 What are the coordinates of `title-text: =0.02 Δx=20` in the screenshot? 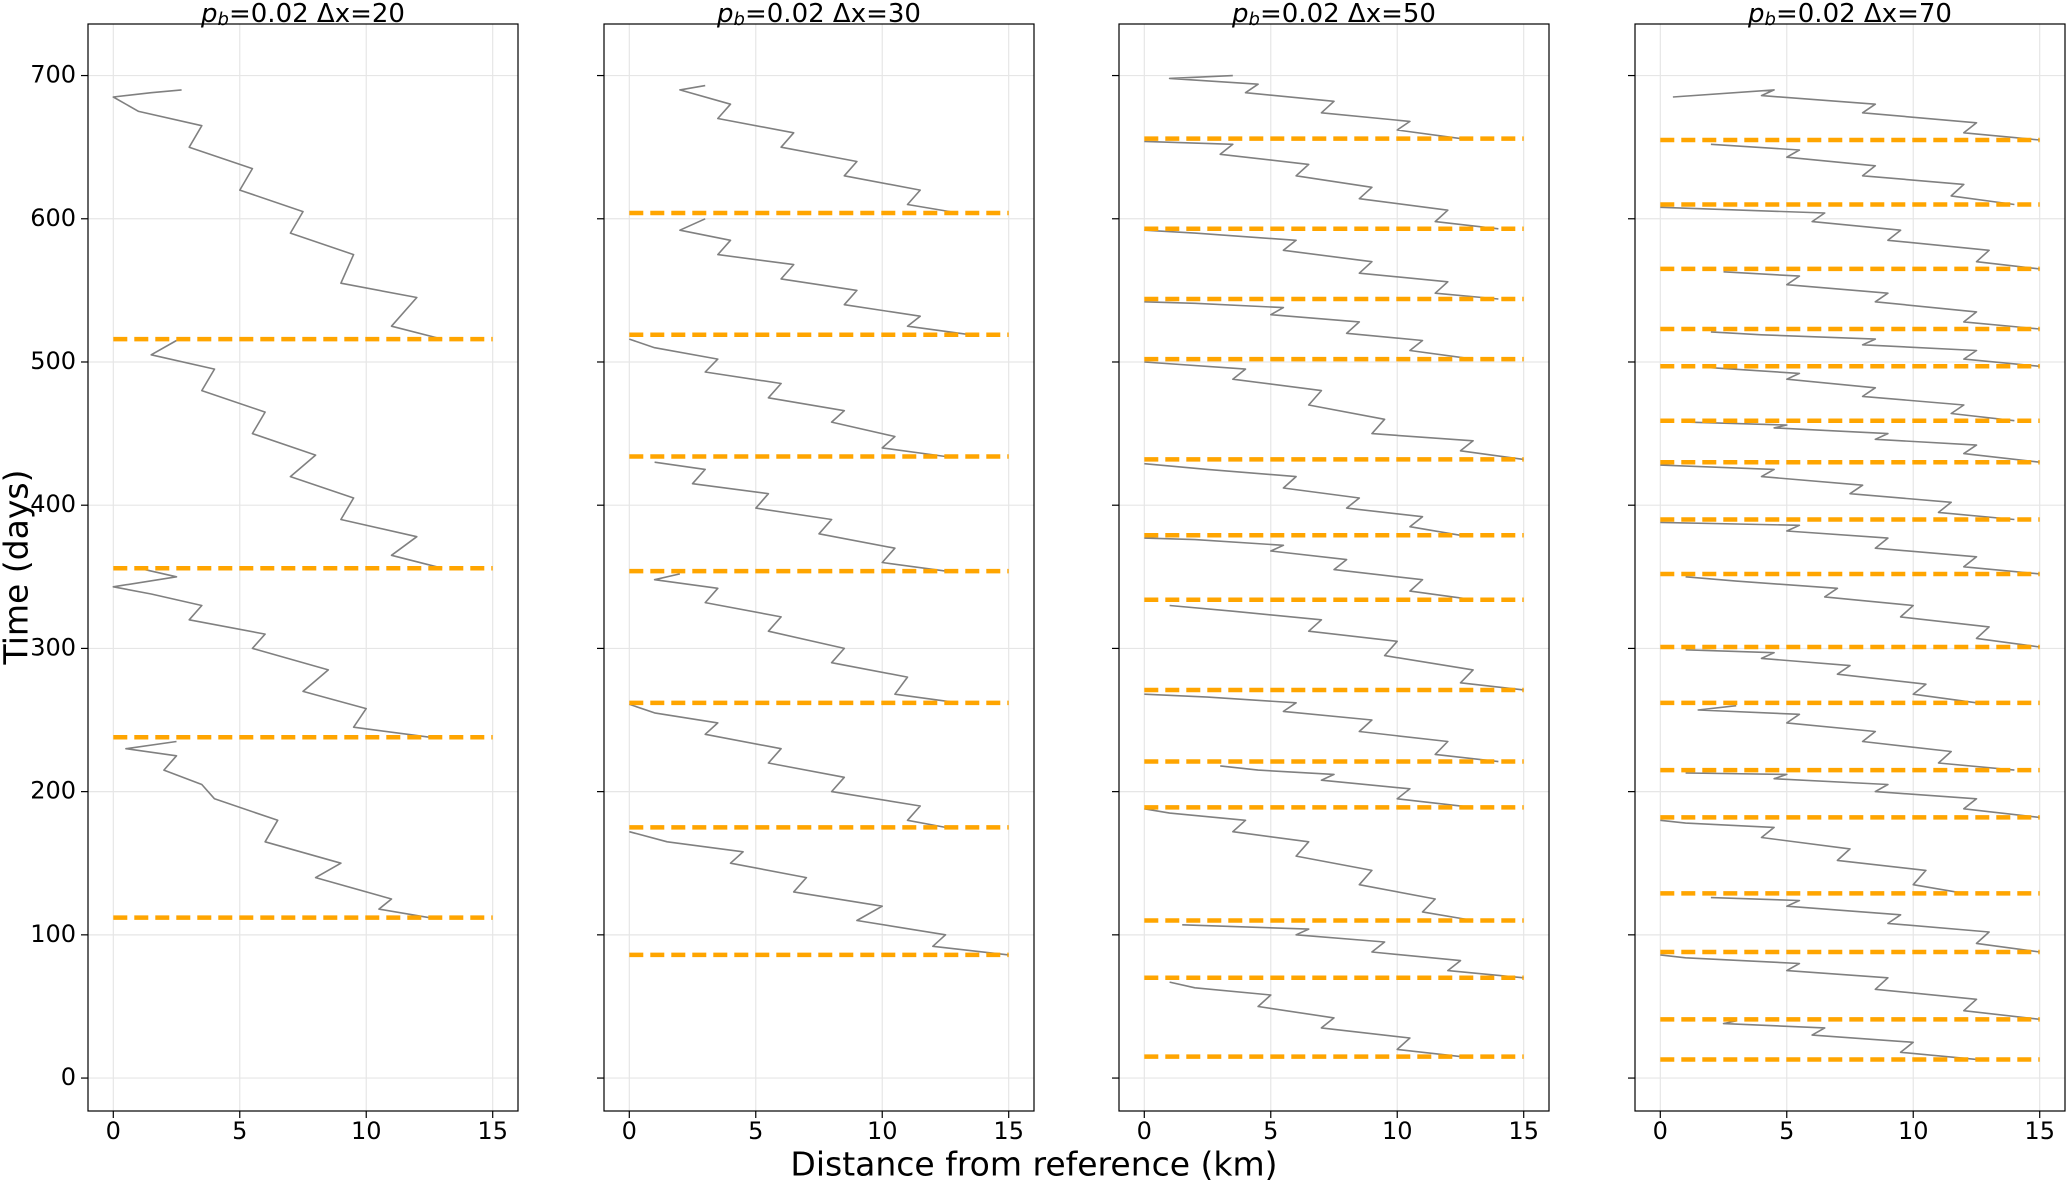 It's located at (317, 14).